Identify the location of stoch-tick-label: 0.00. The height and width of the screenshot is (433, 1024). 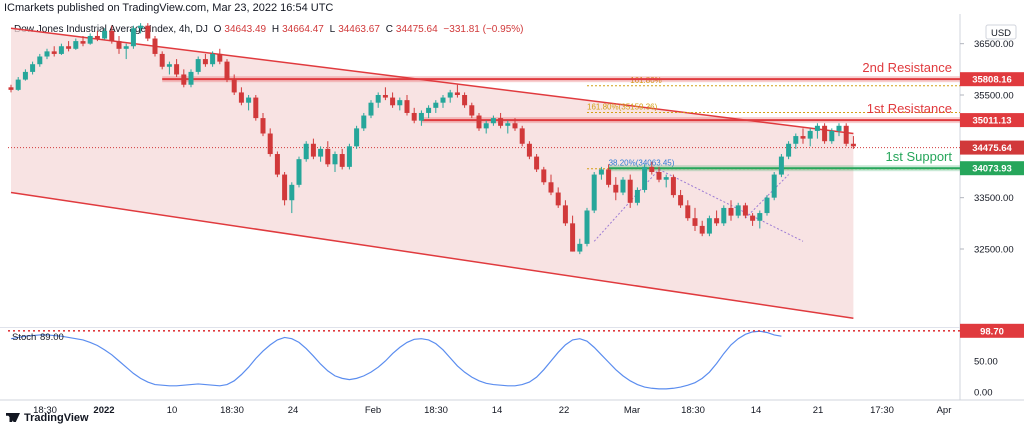
(983, 393).